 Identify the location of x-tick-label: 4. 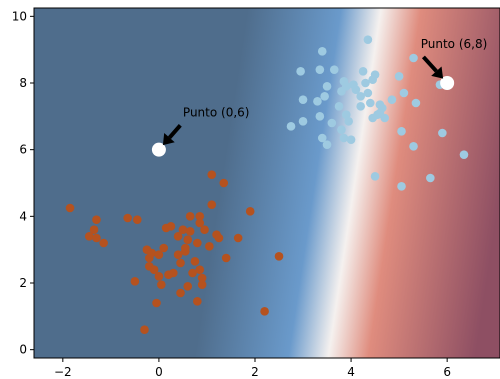
(351, 372).